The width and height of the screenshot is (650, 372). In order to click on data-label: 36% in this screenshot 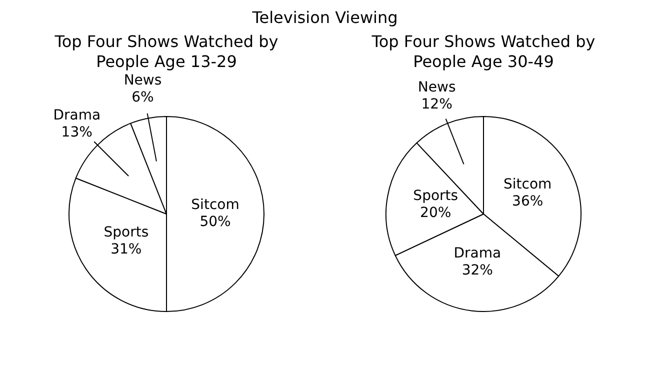, I will do `click(528, 201)`.